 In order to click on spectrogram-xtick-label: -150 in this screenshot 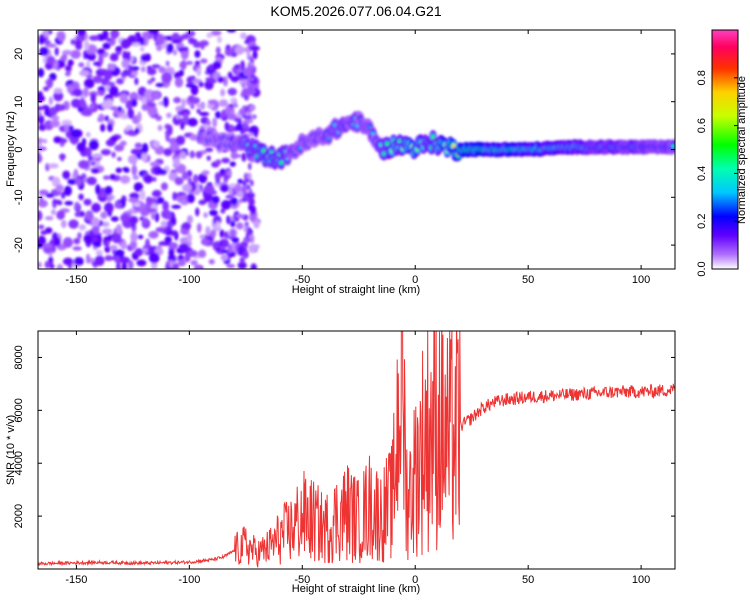, I will do `click(76, 280)`.